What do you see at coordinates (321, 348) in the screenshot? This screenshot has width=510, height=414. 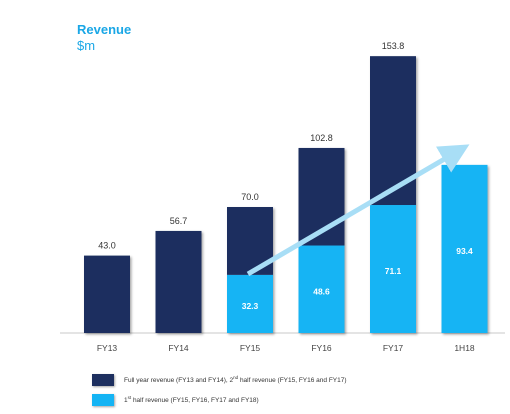 I see `x-tick-label-fy16: FY16` at bounding box center [321, 348].